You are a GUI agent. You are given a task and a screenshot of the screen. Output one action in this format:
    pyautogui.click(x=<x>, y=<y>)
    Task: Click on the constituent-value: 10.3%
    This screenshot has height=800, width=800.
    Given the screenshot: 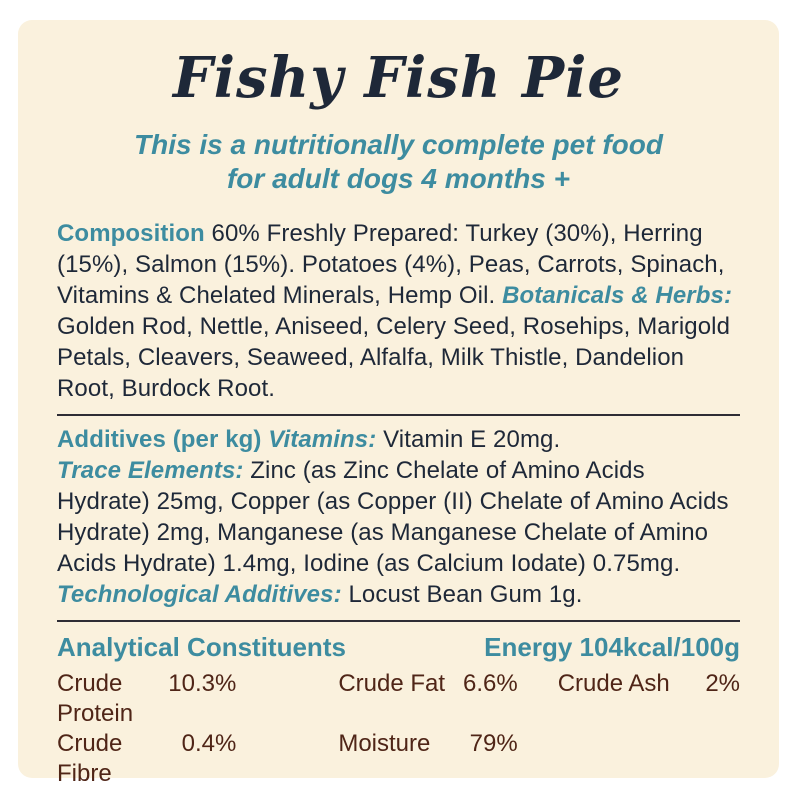 What is the action you would take?
    pyautogui.click(x=202, y=684)
    